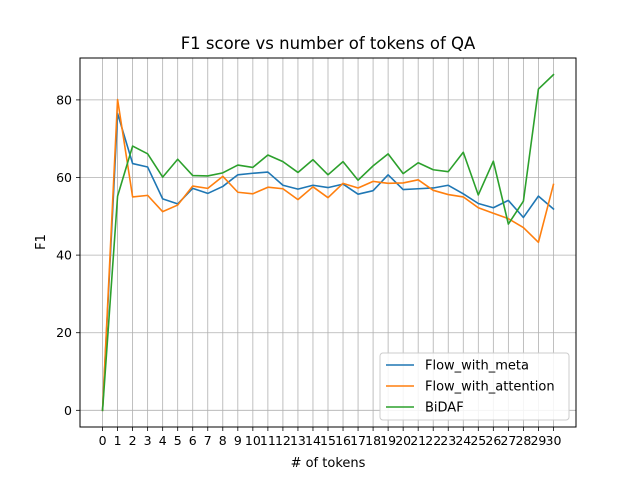 The height and width of the screenshot is (480, 640). What do you see at coordinates (490, 387) in the screenshot?
I see `legend-label: Flow_with_attention` at bounding box center [490, 387].